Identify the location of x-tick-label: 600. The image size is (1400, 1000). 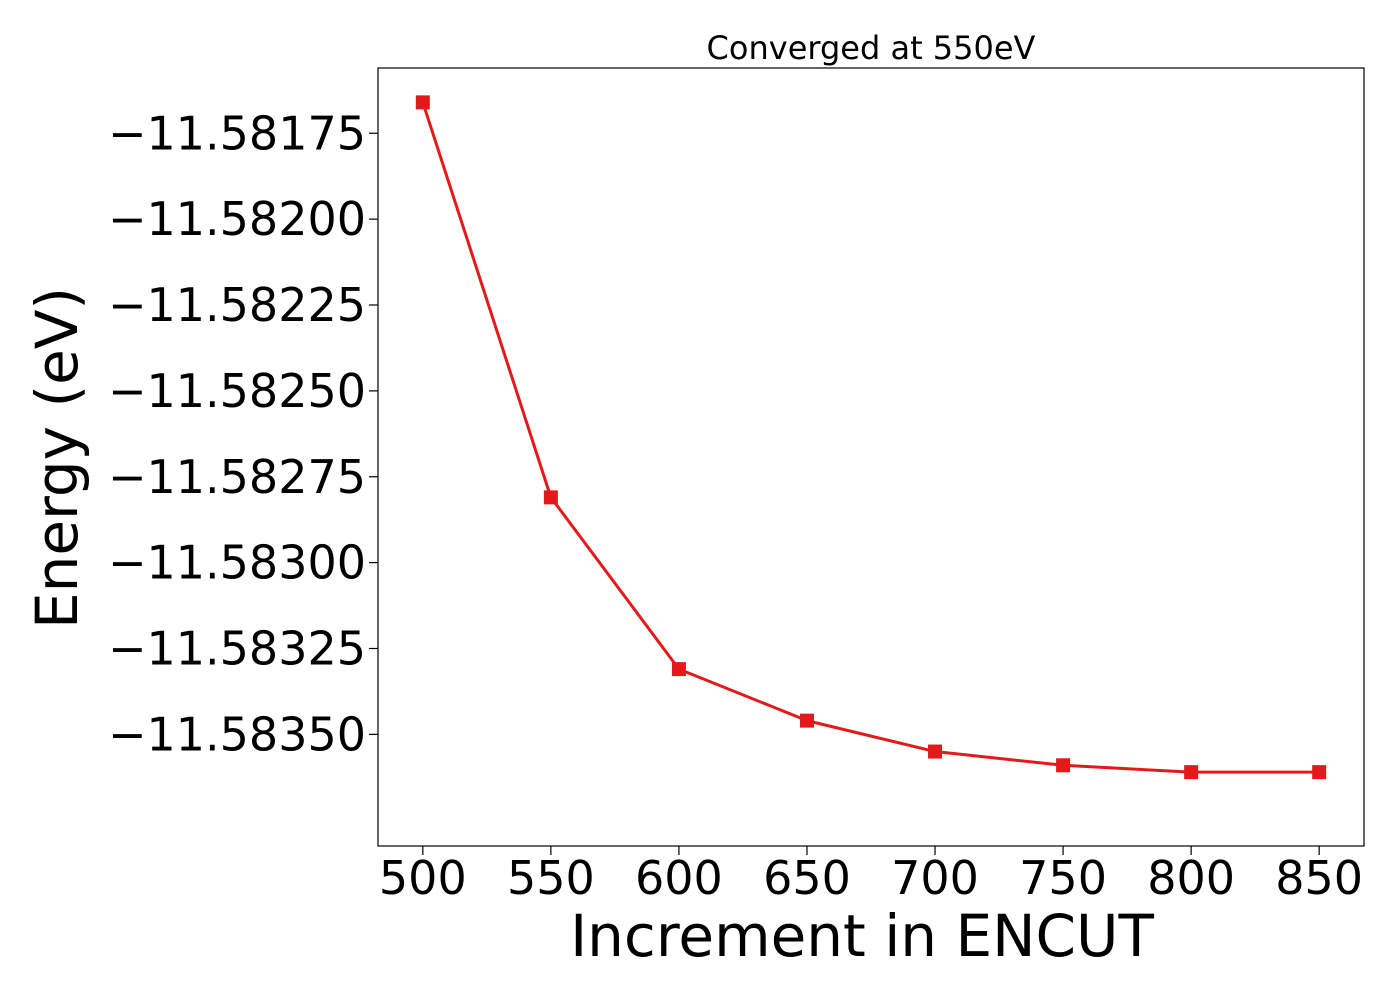
(679, 878).